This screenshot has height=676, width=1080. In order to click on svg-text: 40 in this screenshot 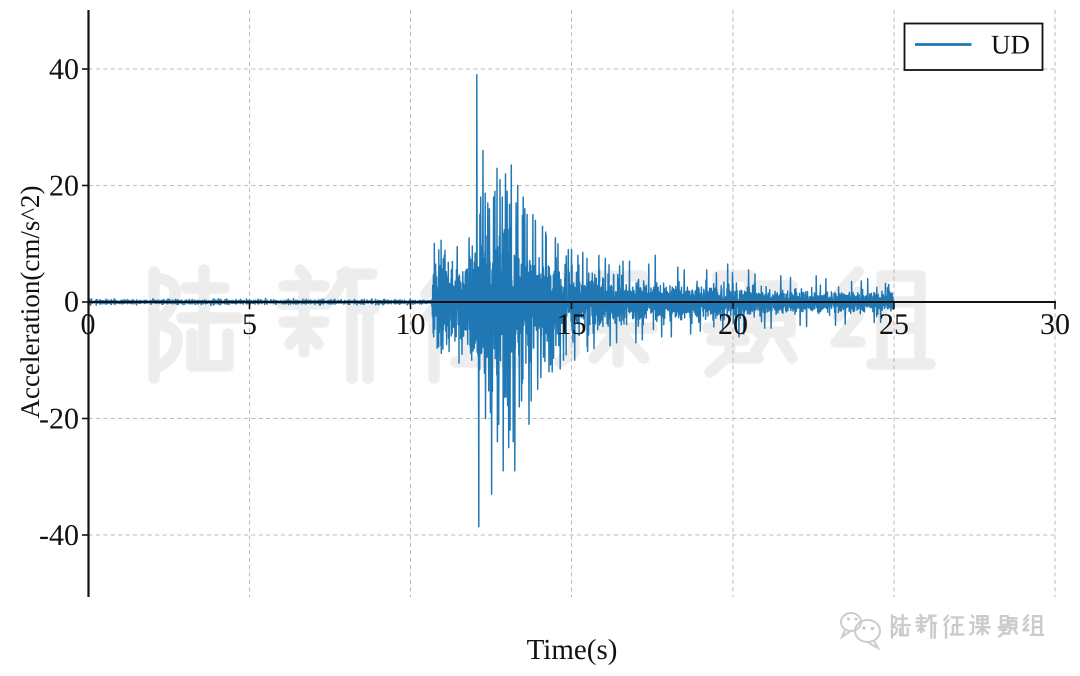, I will do `click(64, 69)`.